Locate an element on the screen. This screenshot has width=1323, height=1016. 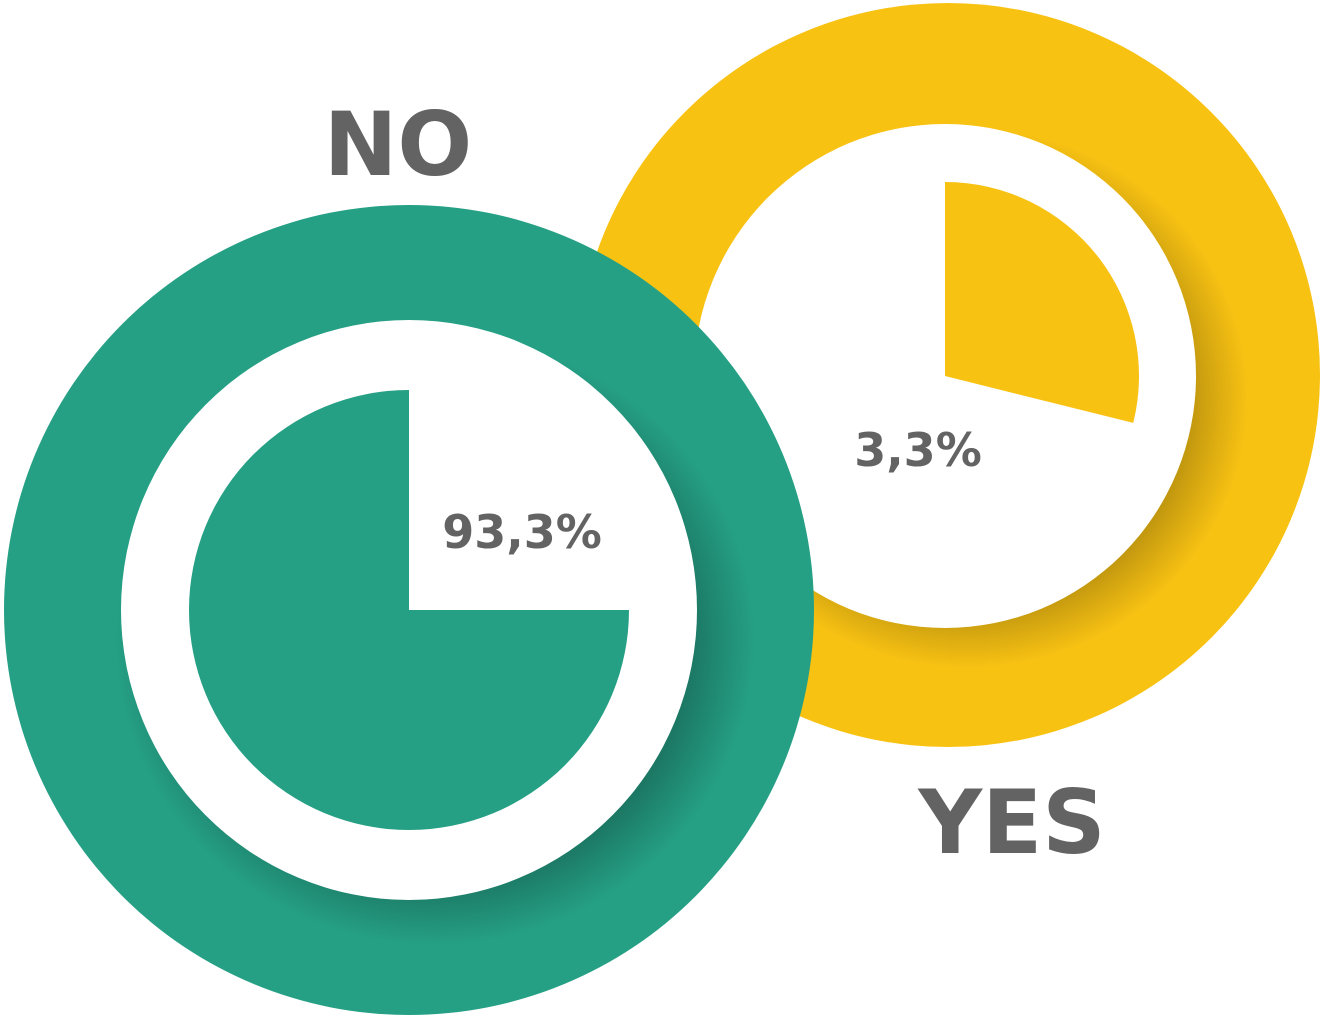
no-pie-slice is located at coordinates (409, 610).